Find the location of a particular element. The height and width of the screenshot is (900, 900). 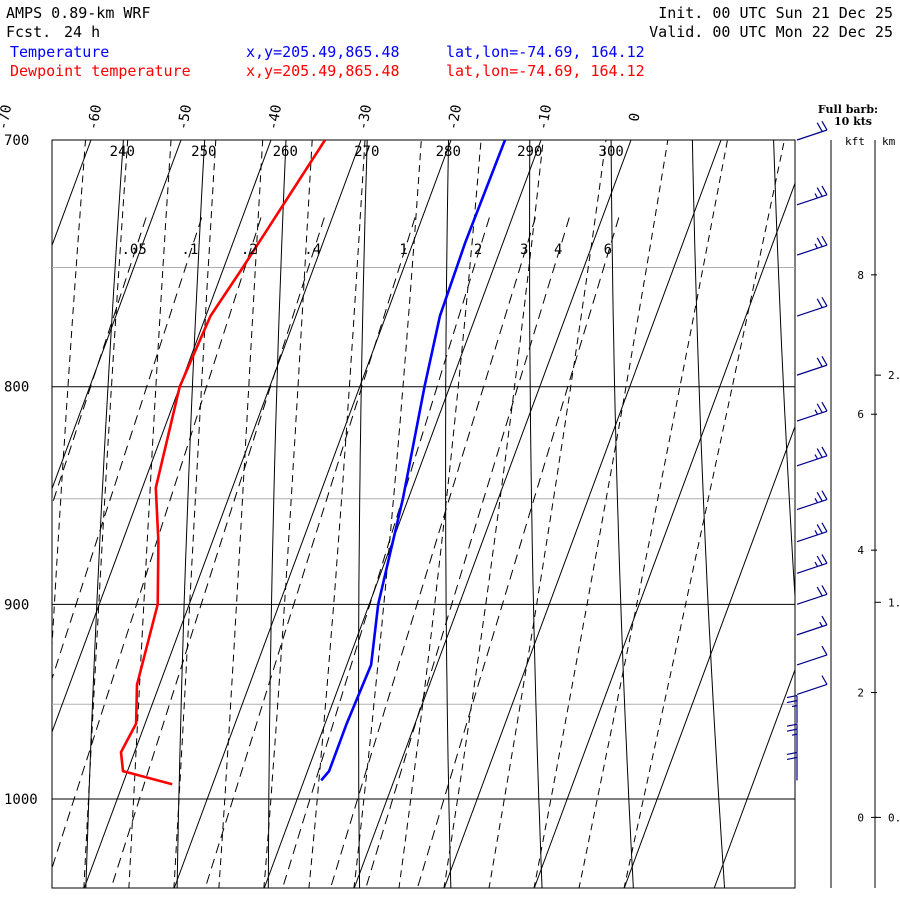

mixing-ratio-label: .2 is located at coordinates (249, 250).